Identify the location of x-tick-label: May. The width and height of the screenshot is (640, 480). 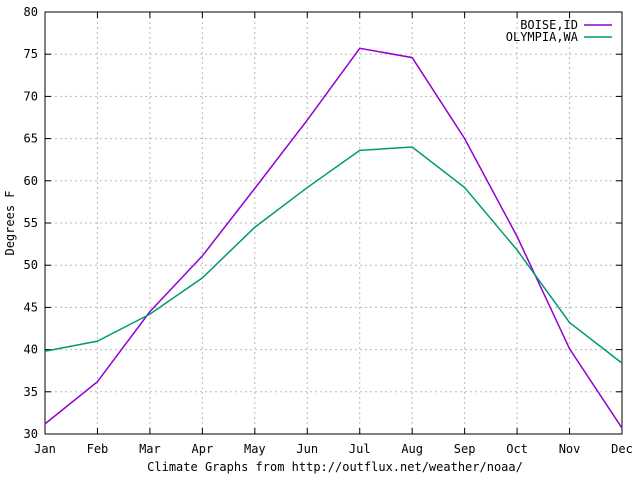
(255, 449).